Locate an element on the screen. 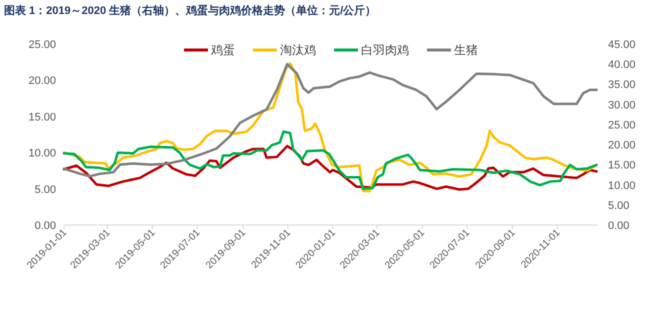 Image resolution: width=665 pixels, height=322 pixels. y2-tick-label: 10.00 is located at coordinates (622, 186).